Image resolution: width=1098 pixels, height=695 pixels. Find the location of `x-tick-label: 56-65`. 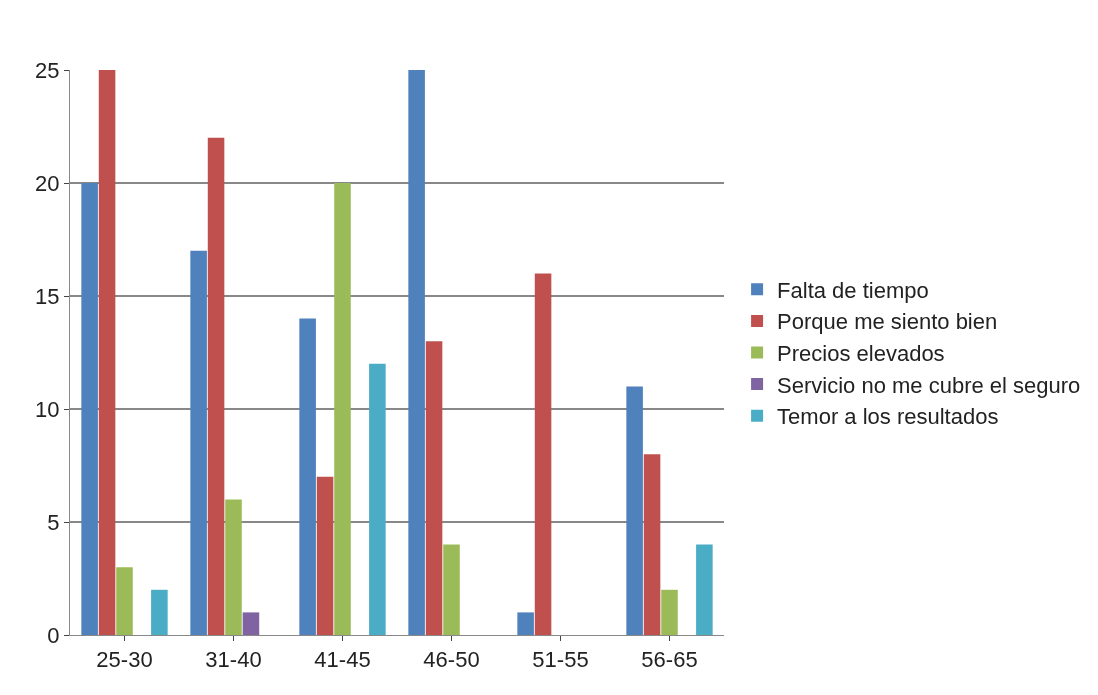

x-tick-label: 56-65 is located at coordinates (669, 660).